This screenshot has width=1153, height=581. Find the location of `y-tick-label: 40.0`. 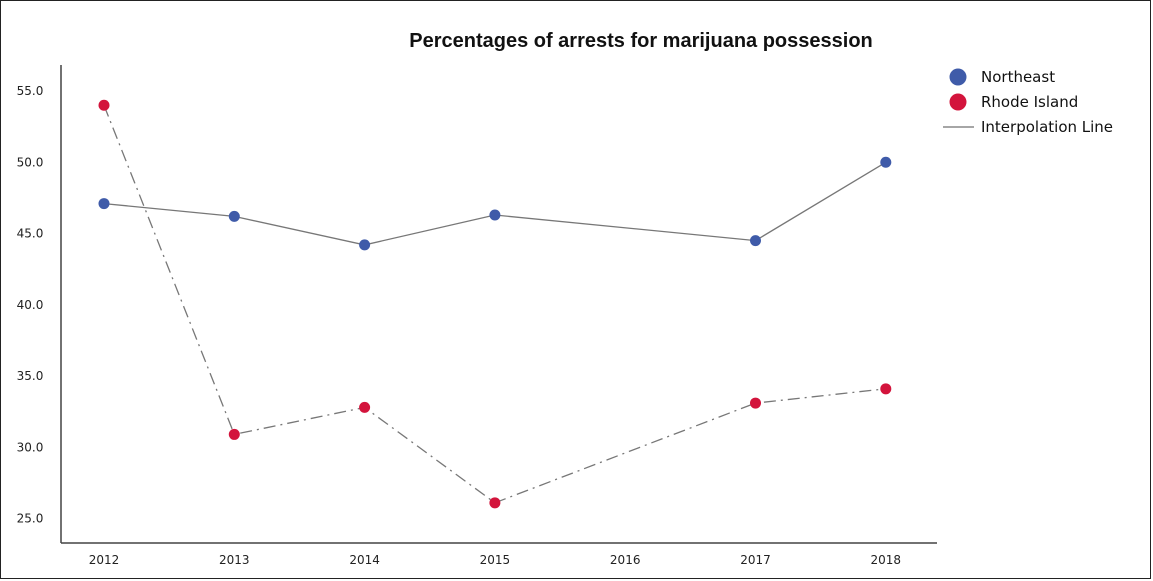

y-tick-label: 40.0 is located at coordinates (30, 305).